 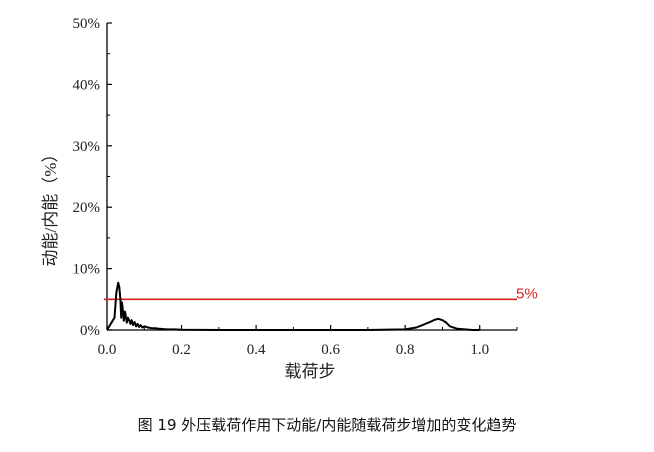 What do you see at coordinates (321, 293) in the screenshot?
I see `threshold-layer: 5%` at bounding box center [321, 293].